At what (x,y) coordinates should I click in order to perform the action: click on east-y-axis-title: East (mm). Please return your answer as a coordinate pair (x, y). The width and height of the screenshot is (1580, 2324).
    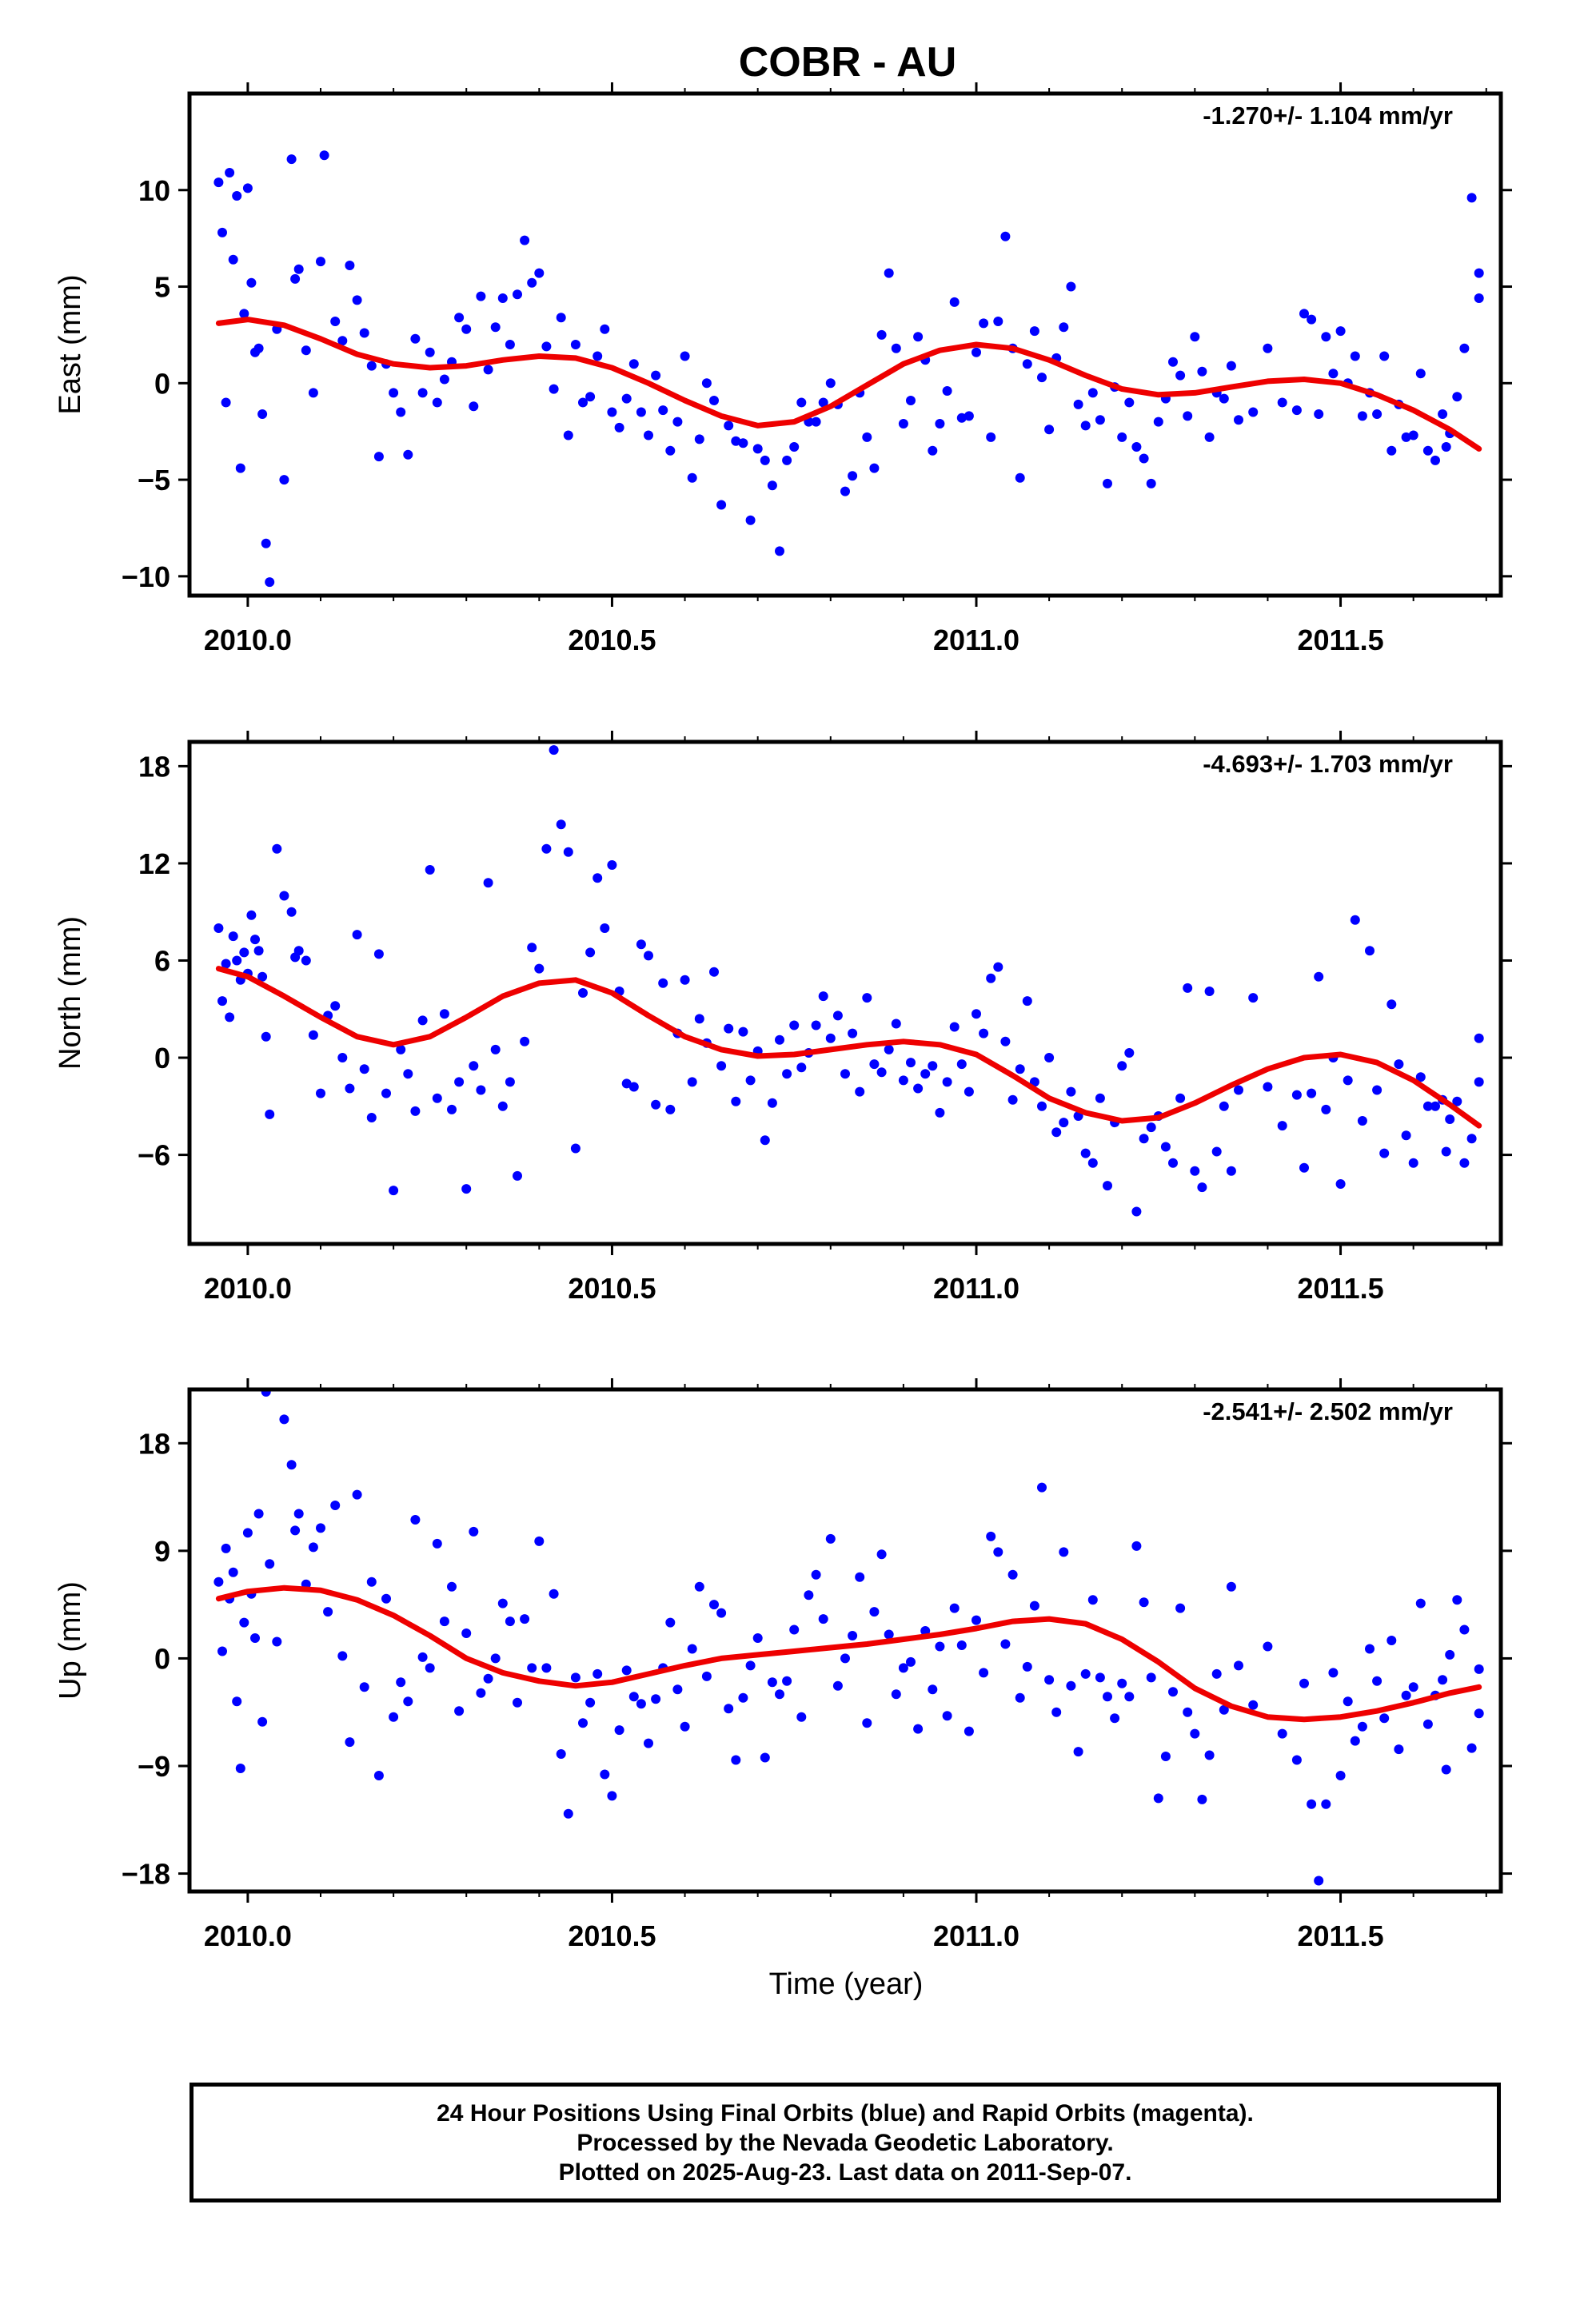
    Looking at the image, I should click on (70, 344).